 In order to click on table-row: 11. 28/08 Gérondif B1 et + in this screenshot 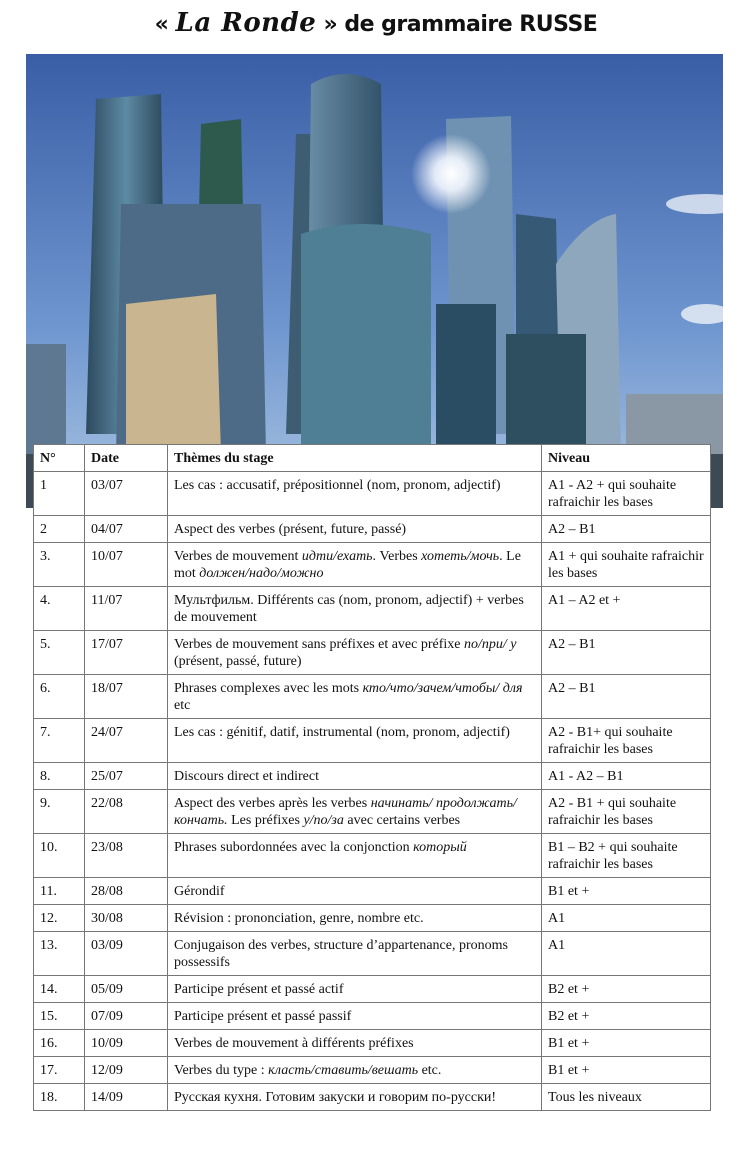, I will do `click(372, 891)`.